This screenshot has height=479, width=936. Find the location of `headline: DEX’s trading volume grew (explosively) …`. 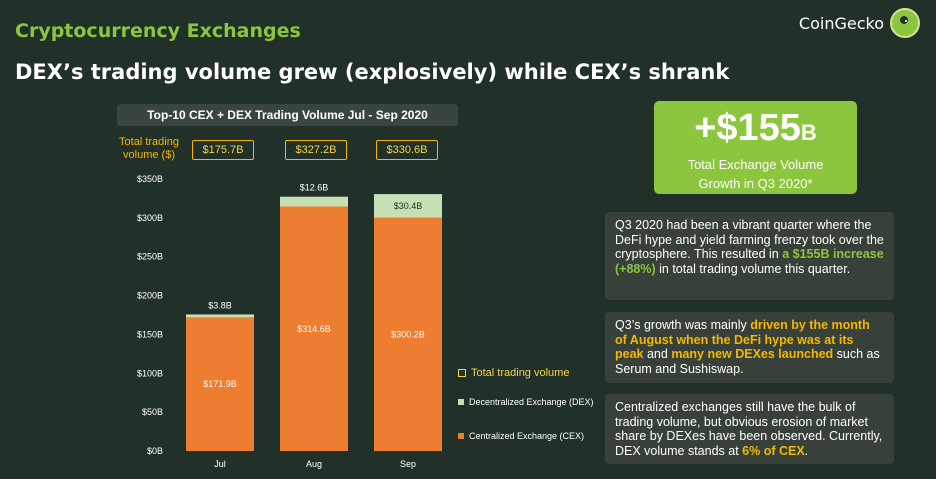

headline: DEX’s trading volume grew (explosively) … is located at coordinates (372, 72).